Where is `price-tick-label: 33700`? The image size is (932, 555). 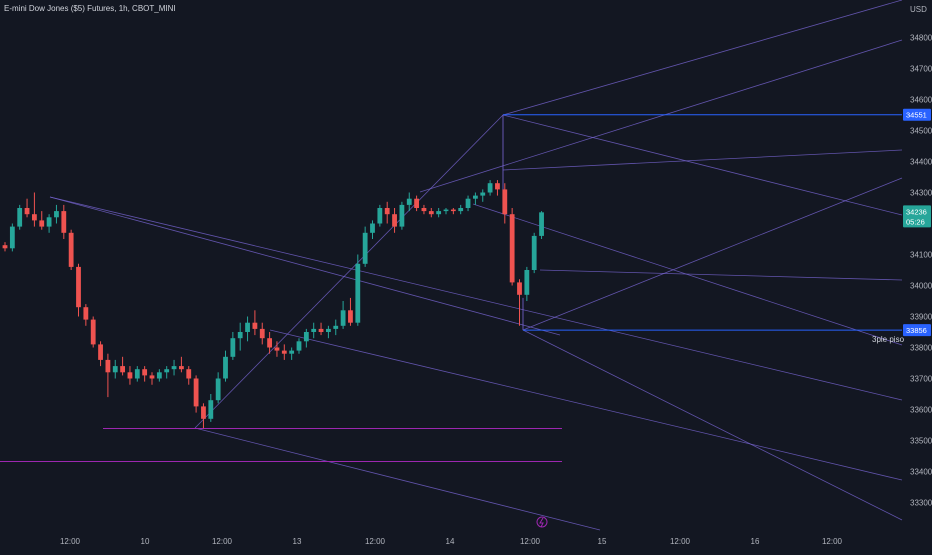
price-tick-label: 33700 is located at coordinates (921, 379).